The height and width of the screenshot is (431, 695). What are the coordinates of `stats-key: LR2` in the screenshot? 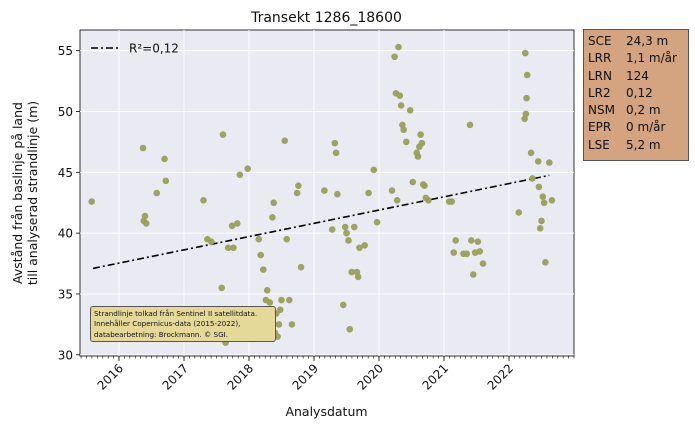 It's located at (599, 92).